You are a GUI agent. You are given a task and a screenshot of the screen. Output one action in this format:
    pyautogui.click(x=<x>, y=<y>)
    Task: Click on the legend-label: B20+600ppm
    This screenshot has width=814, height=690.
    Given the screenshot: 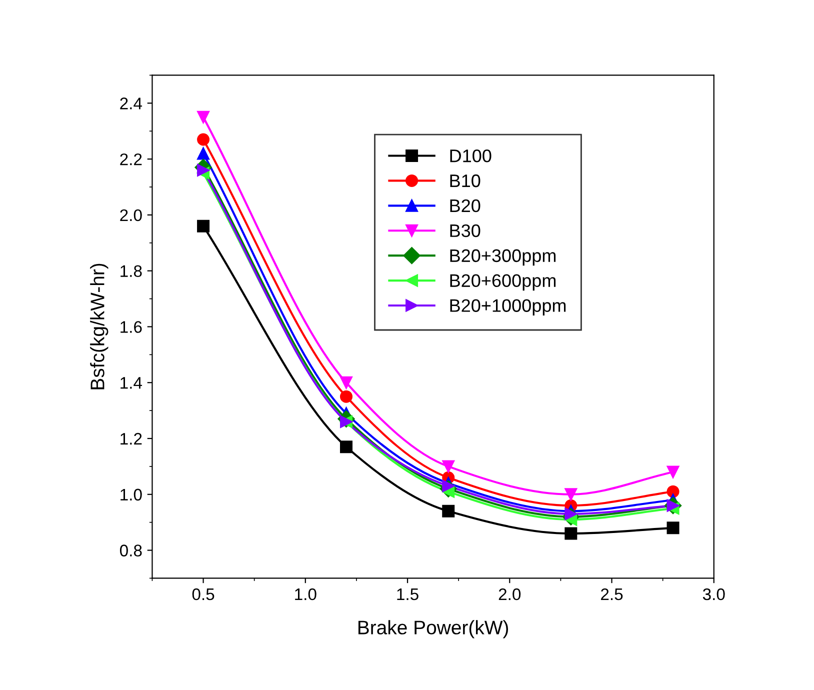 What is the action you would take?
    pyautogui.click(x=503, y=282)
    